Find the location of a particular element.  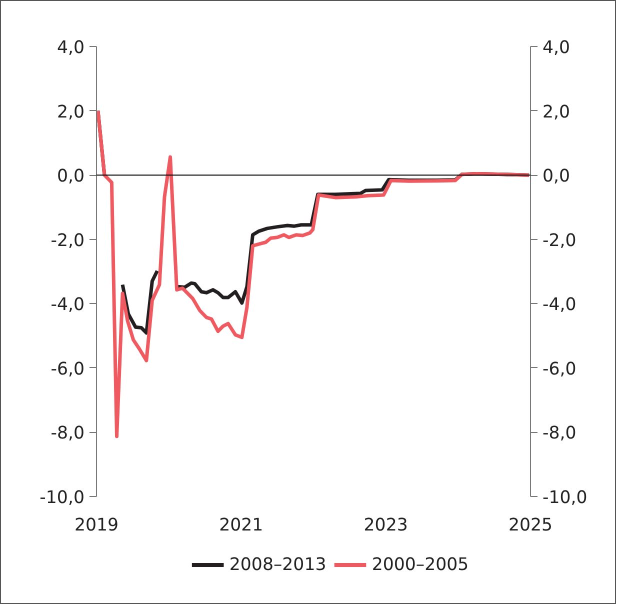

legend-label: 2008–2013 is located at coordinates (277, 565).